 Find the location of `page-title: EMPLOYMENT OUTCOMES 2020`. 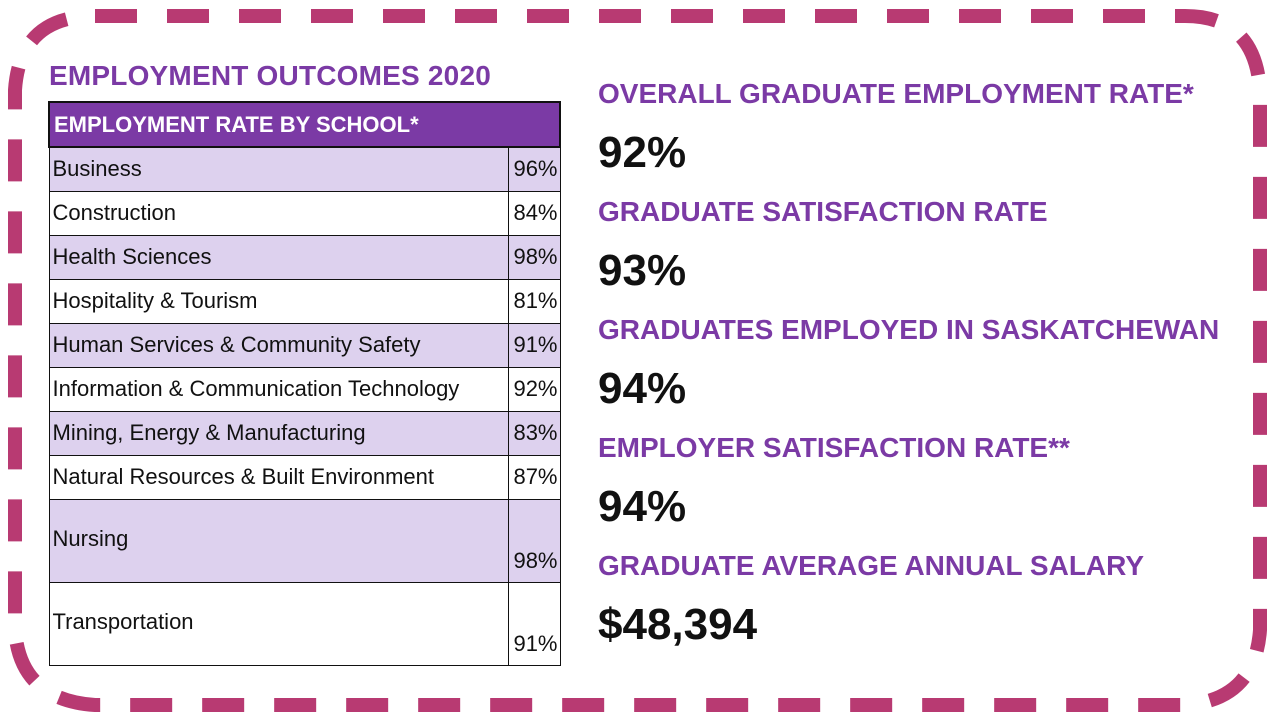

page-title: EMPLOYMENT OUTCOMES 2020 is located at coordinates (270, 75).